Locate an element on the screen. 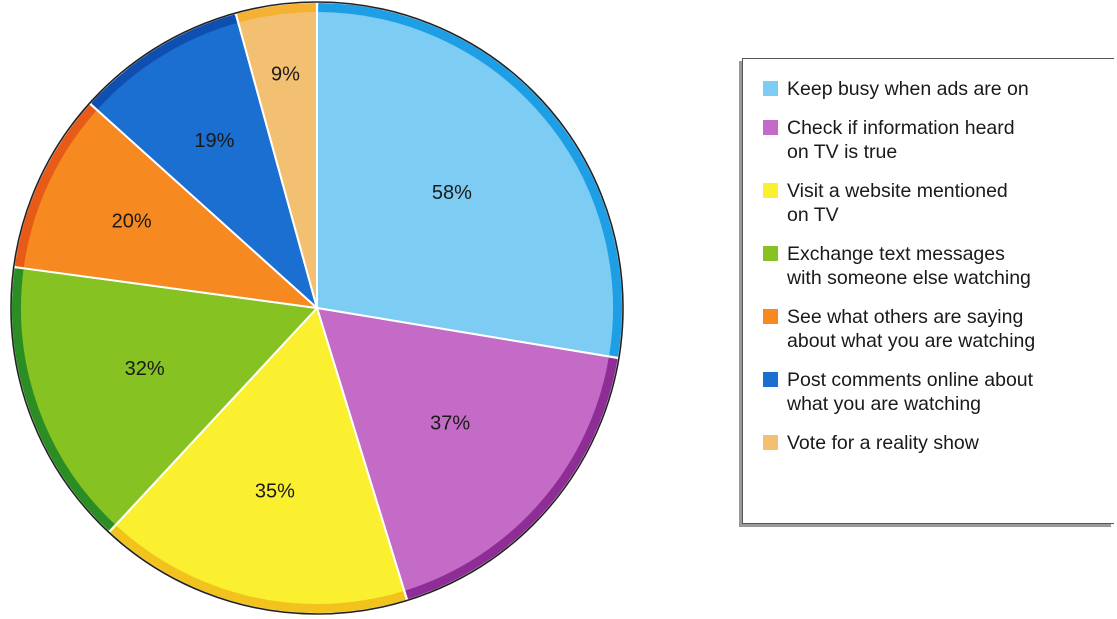 This screenshot has height=619, width=1117. pie-slice-label: 58% is located at coordinates (452, 193).